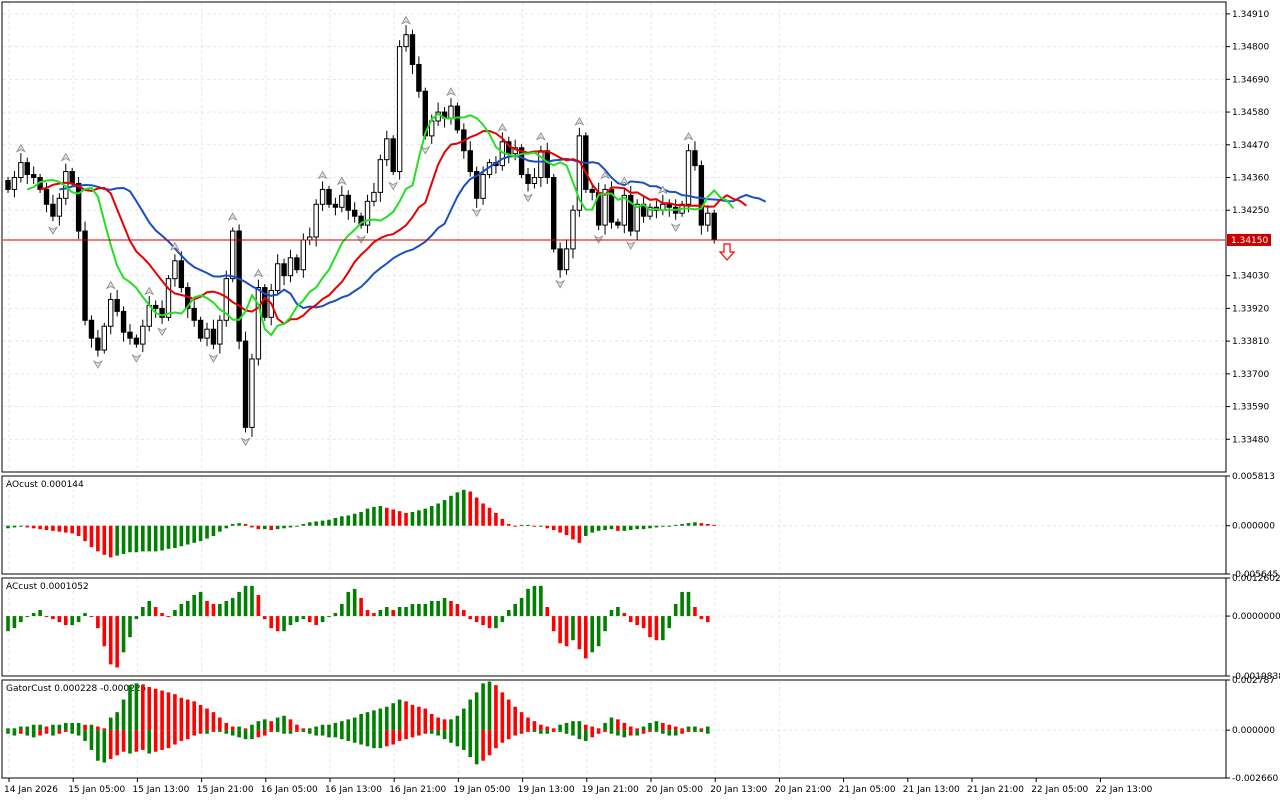  I want to click on price-tick-label: 1.33920, so click(1250, 309).